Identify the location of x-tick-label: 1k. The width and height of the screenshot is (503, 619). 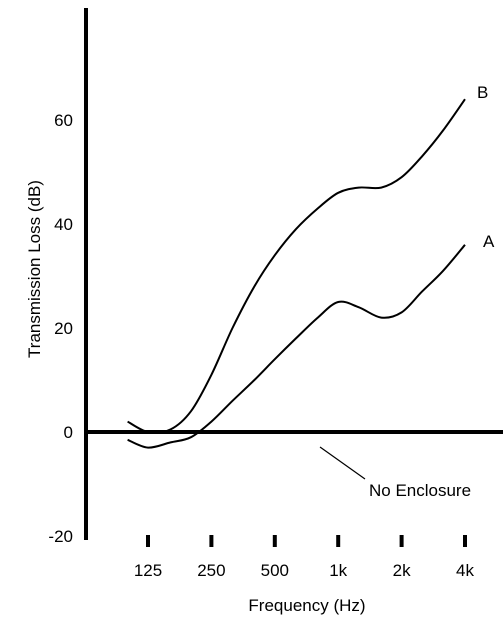
(338, 570).